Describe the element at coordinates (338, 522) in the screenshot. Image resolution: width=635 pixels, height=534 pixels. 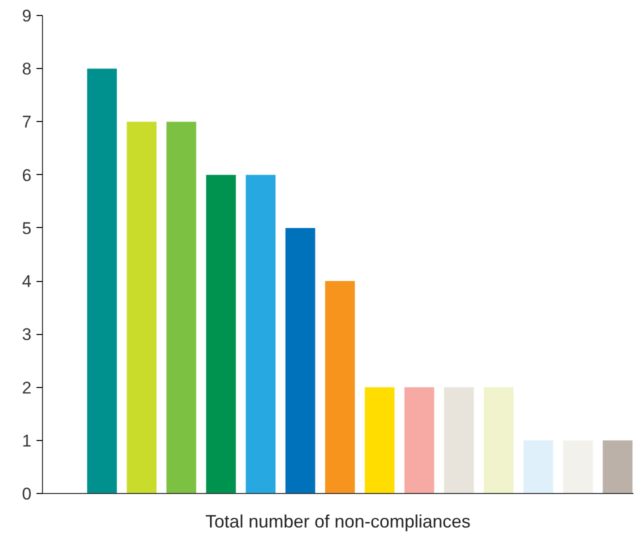
I see `x-axis-title: Total number of non-compliances` at that location.